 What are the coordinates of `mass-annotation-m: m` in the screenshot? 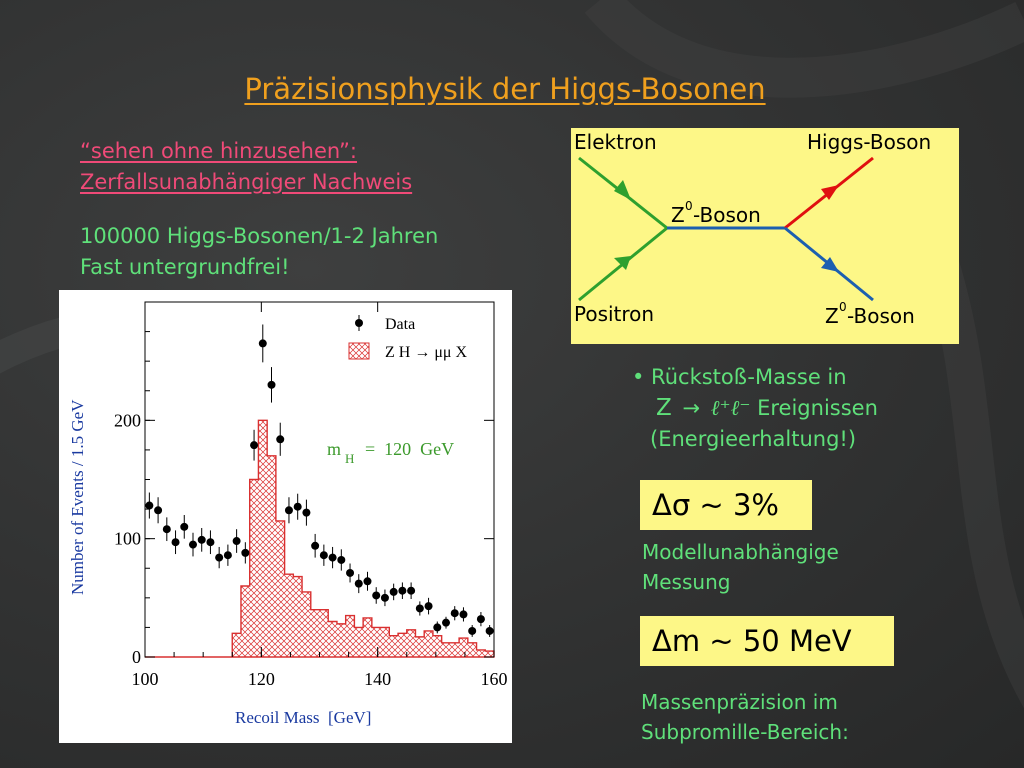 It's located at (334, 449).